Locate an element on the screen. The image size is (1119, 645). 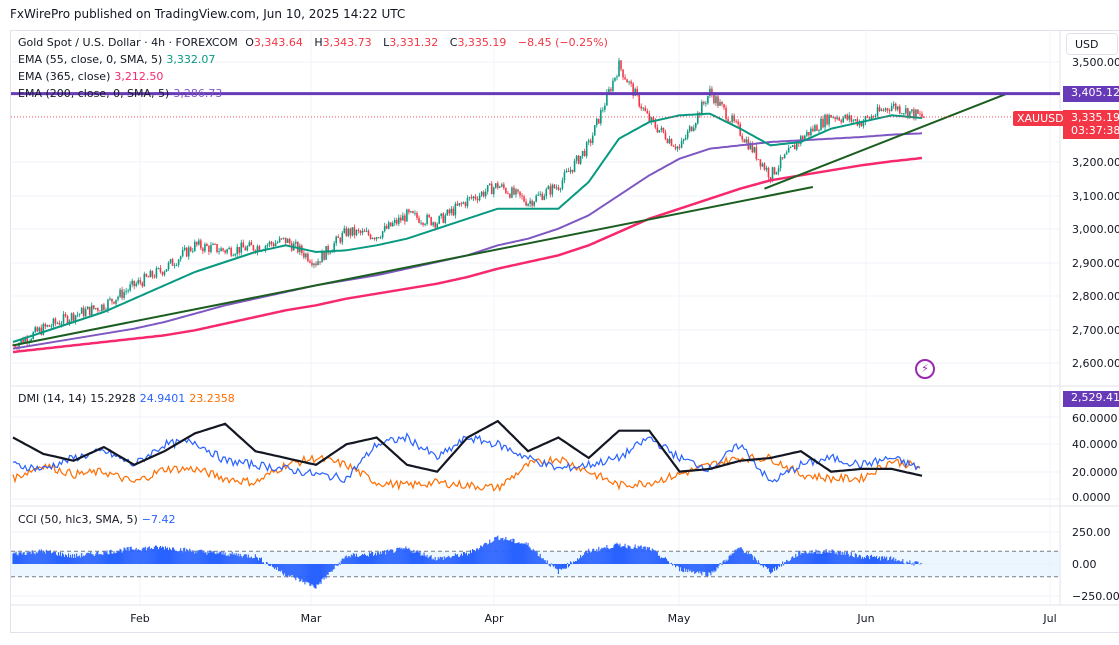
ema200-value: 3,286.73 is located at coordinates (198, 93).